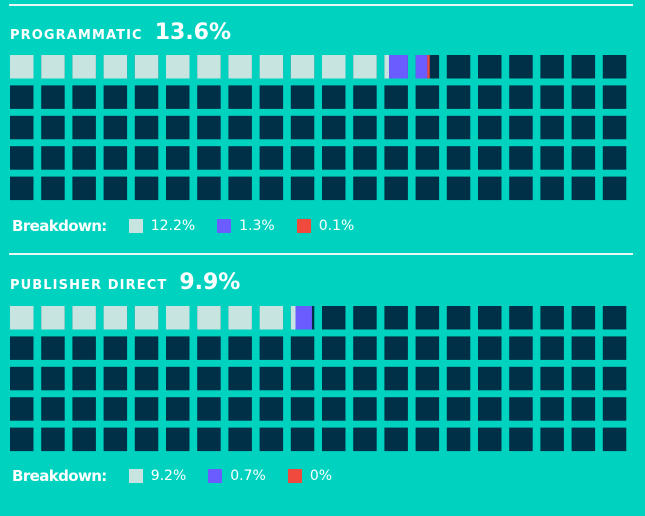 Image resolution: width=645 pixels, height=516 pixels. What do you see at coordinates (321, 254) in the screenshot?
I see `middle-divider` at bounding box center [321, 254].